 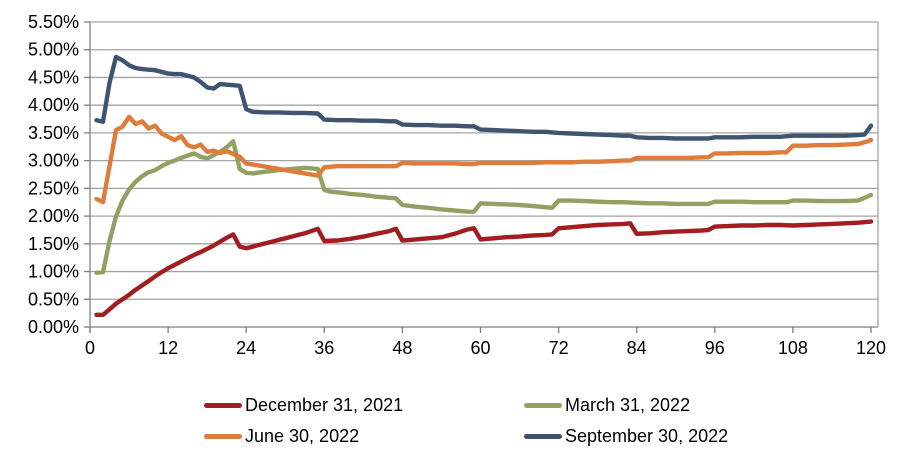 I want to click on x-axis-label: 24, so click(x=246, y=348).